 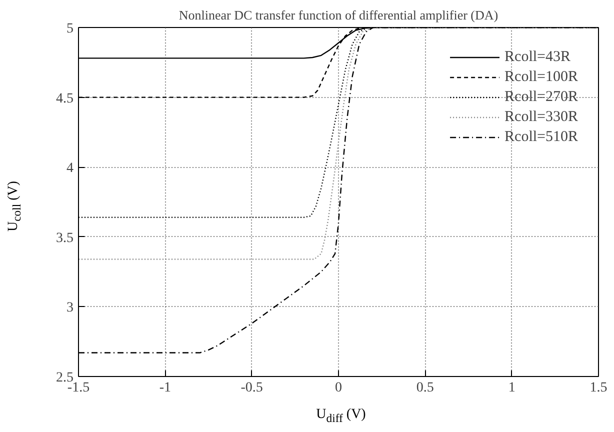 I want to click on x-tick-label: 0.5, so click(x=425, y=388).